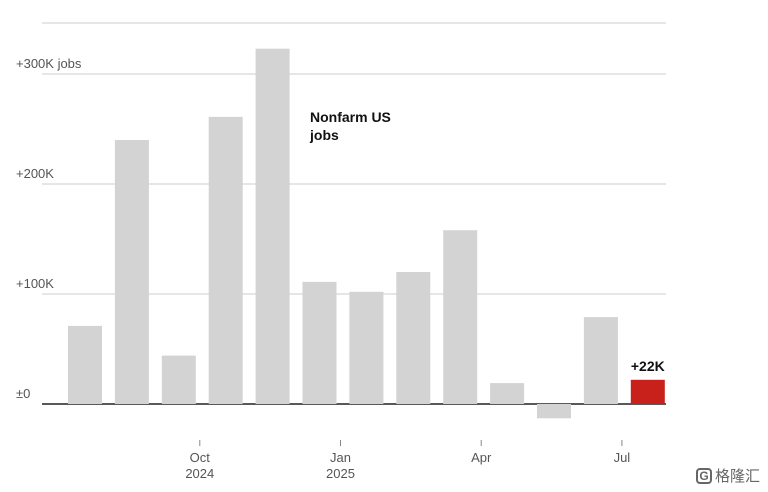 The image size is (768, 492). I want to click on x-tick-label: Jan, so click(340, 457).